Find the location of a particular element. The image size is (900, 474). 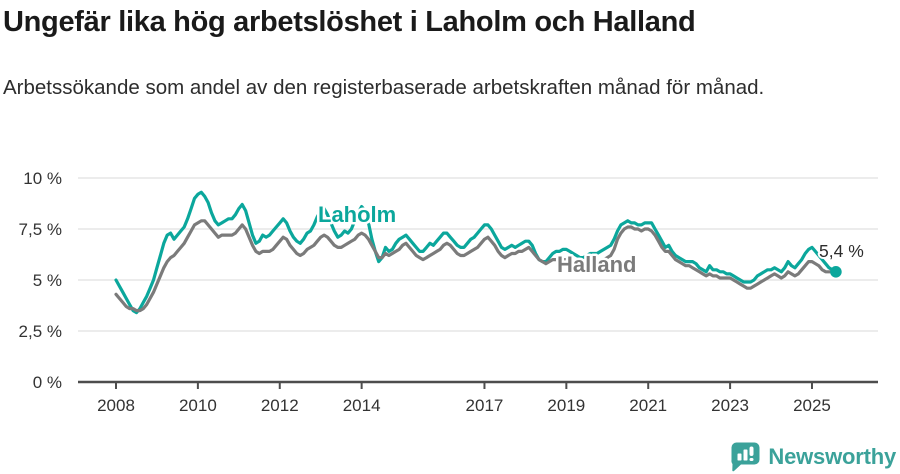

x-tick-label: 2021 is located at coordinates (648, 405).